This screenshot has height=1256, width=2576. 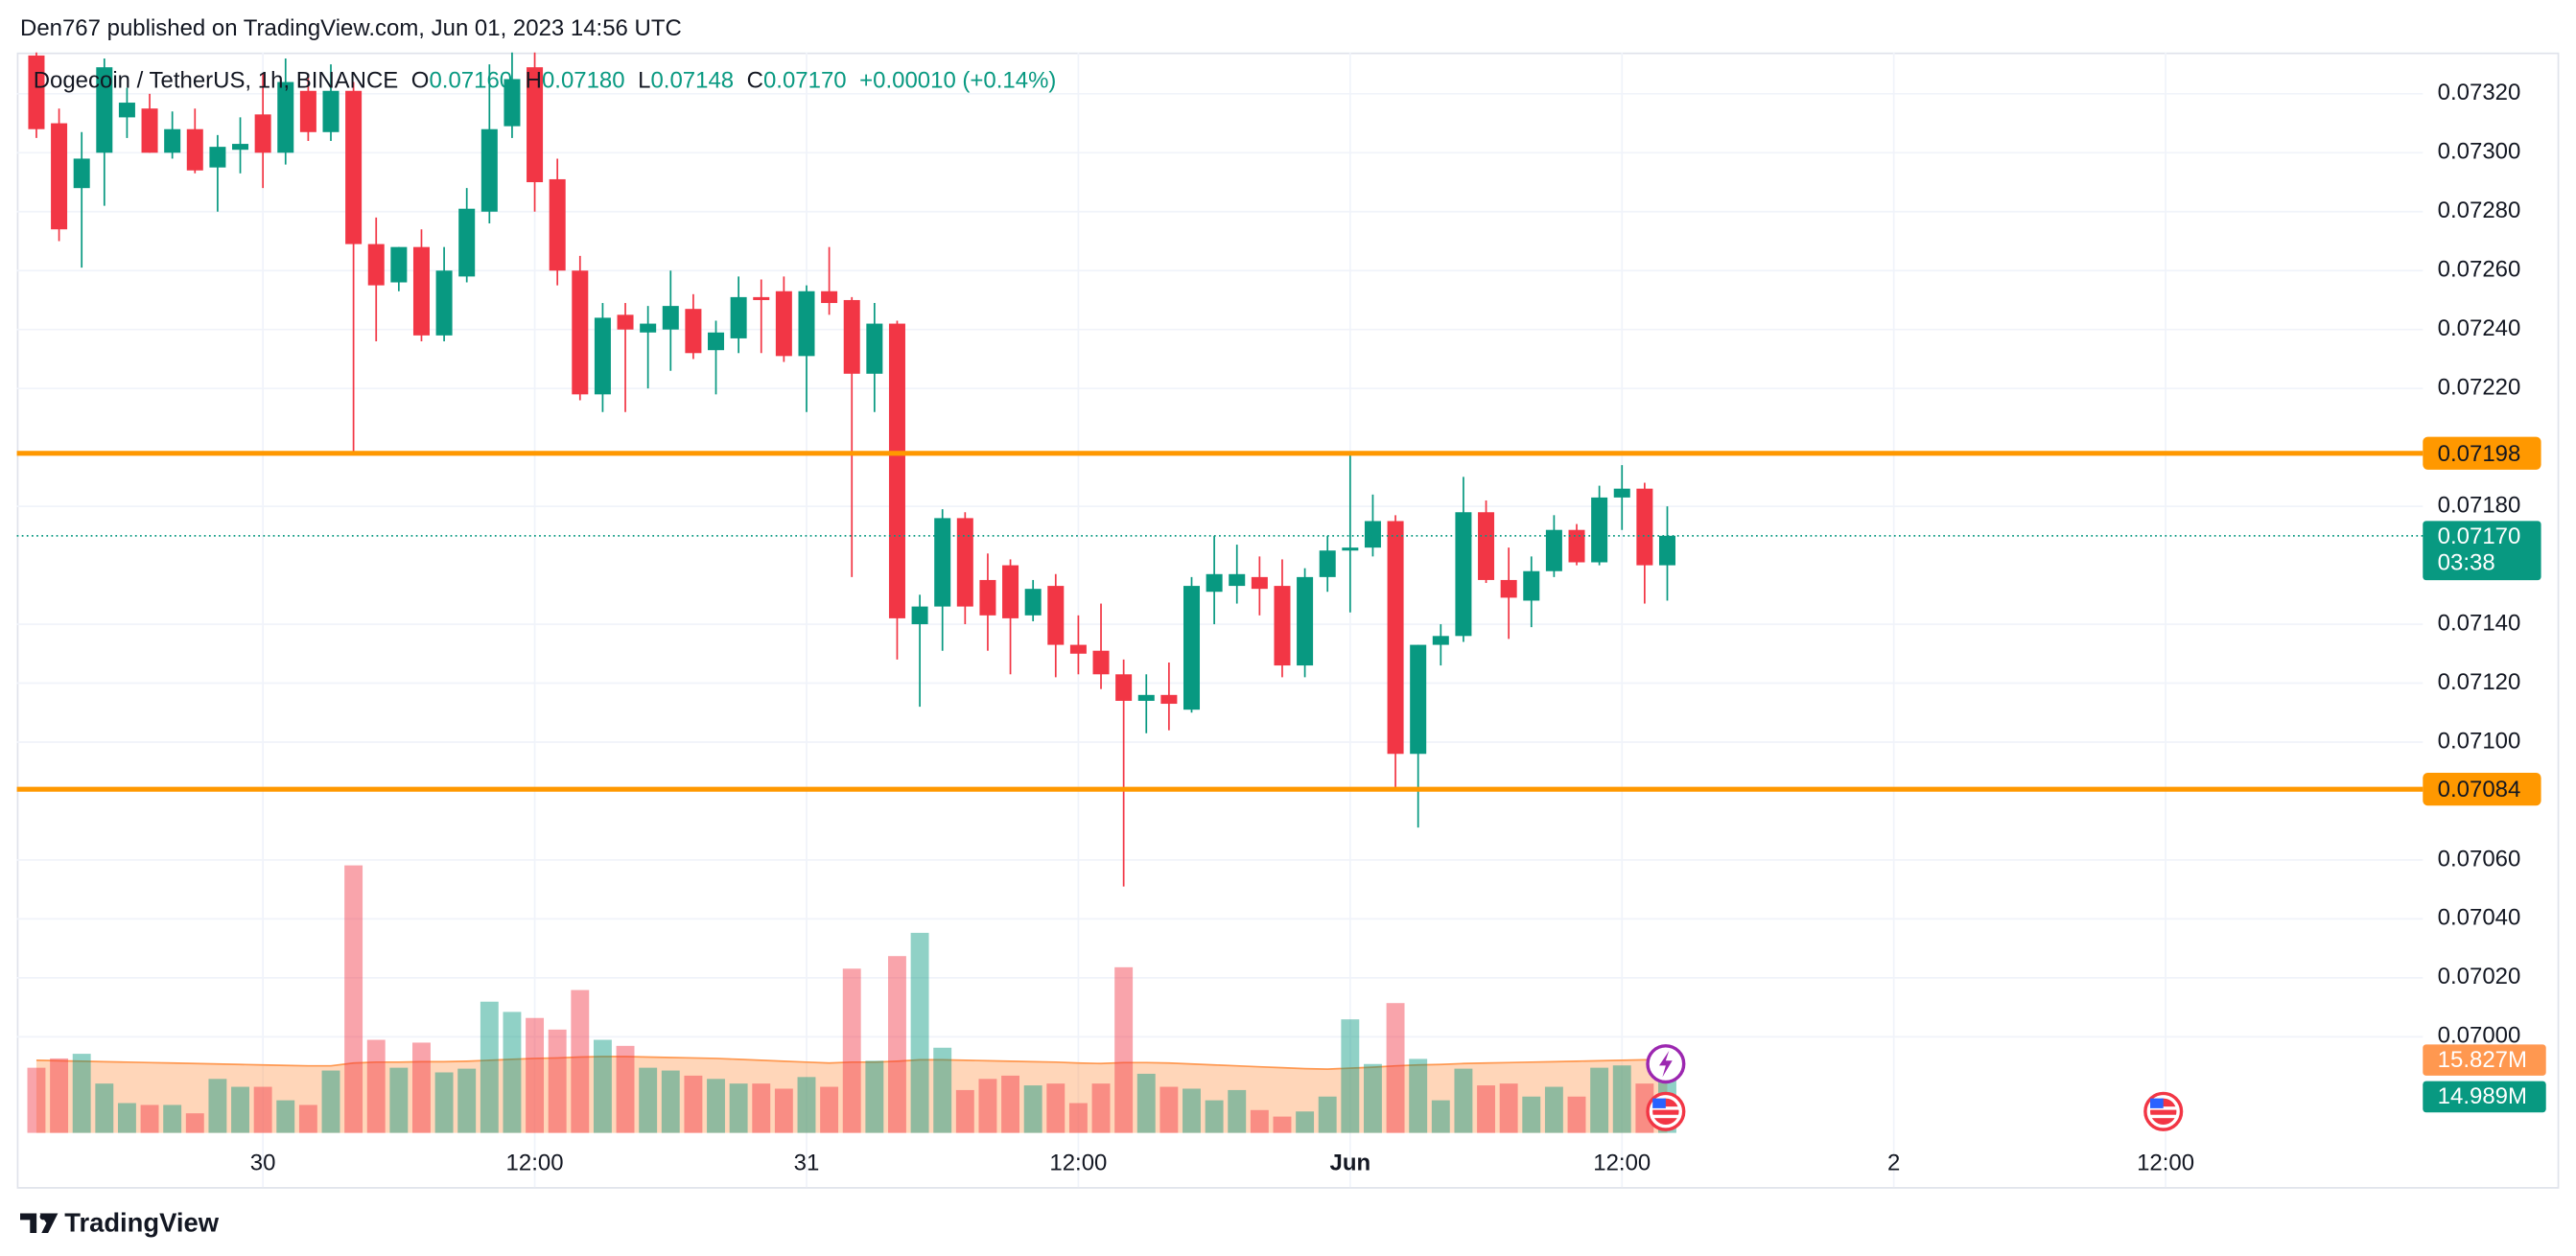 What do you see at coordinates (692, 81) in the screenshot?
I see `legend-low: 0.07148` at bounding box center [692, 81].